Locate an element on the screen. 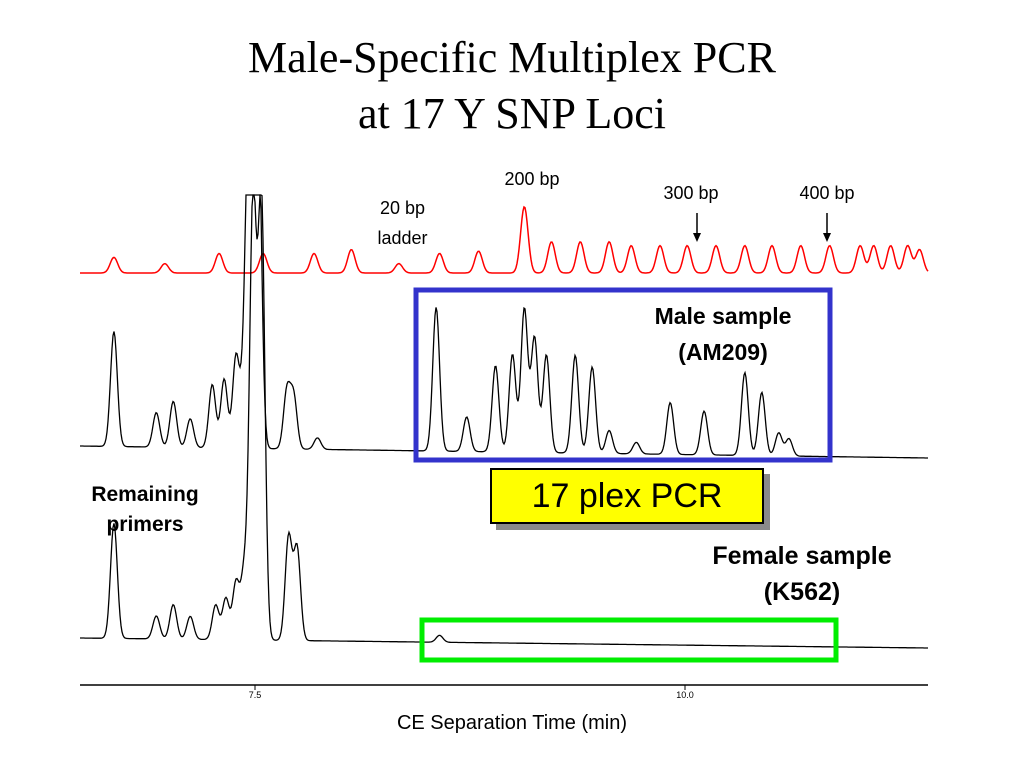 The image size is (1024, 768). male-sample-line1: Male sample is located at coordinates (723, 316).